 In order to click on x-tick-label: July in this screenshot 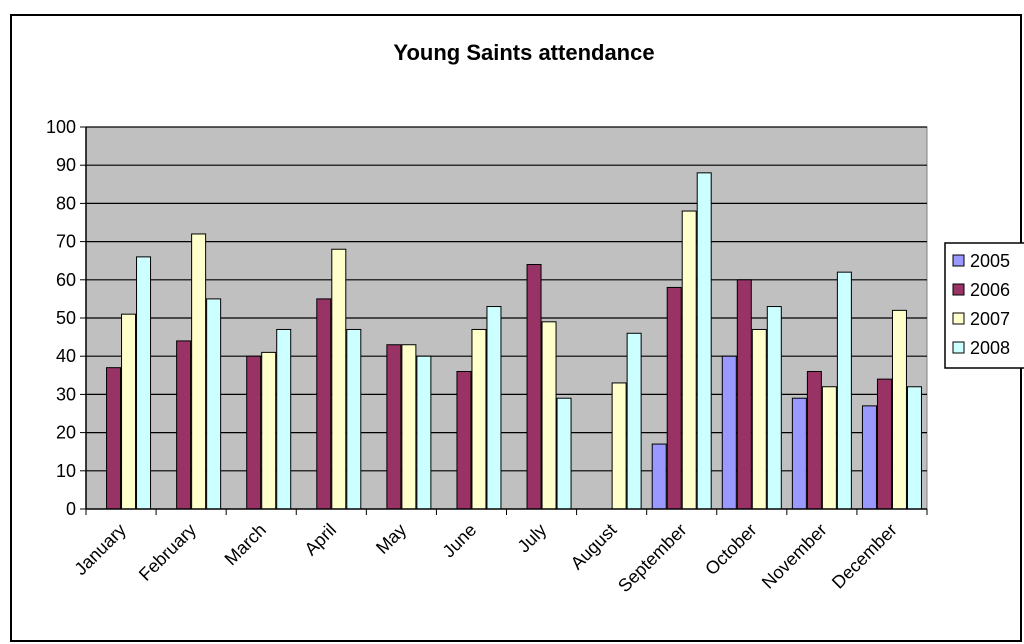, I will do `click(532, 538)`.